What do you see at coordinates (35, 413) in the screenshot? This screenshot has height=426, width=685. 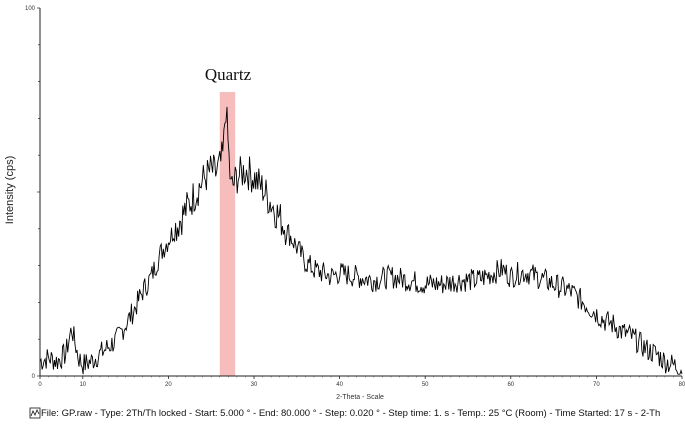 I see `pattern-icon` at bounding box center [35, 413].